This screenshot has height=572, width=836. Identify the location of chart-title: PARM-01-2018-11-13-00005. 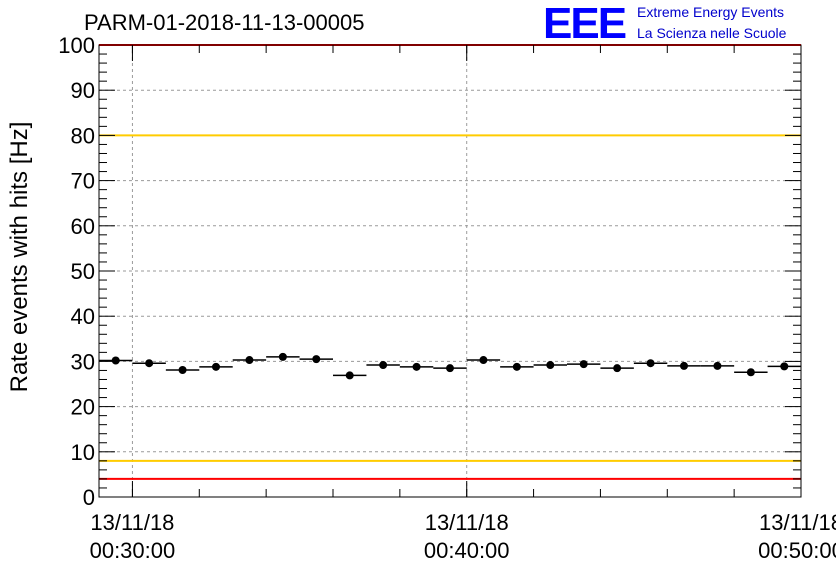
(224, 22).